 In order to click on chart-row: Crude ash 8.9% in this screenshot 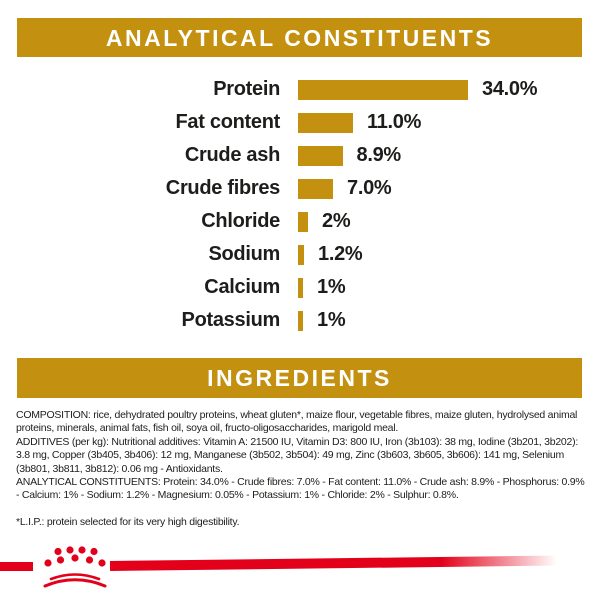, I will do `click(300, 155)`.